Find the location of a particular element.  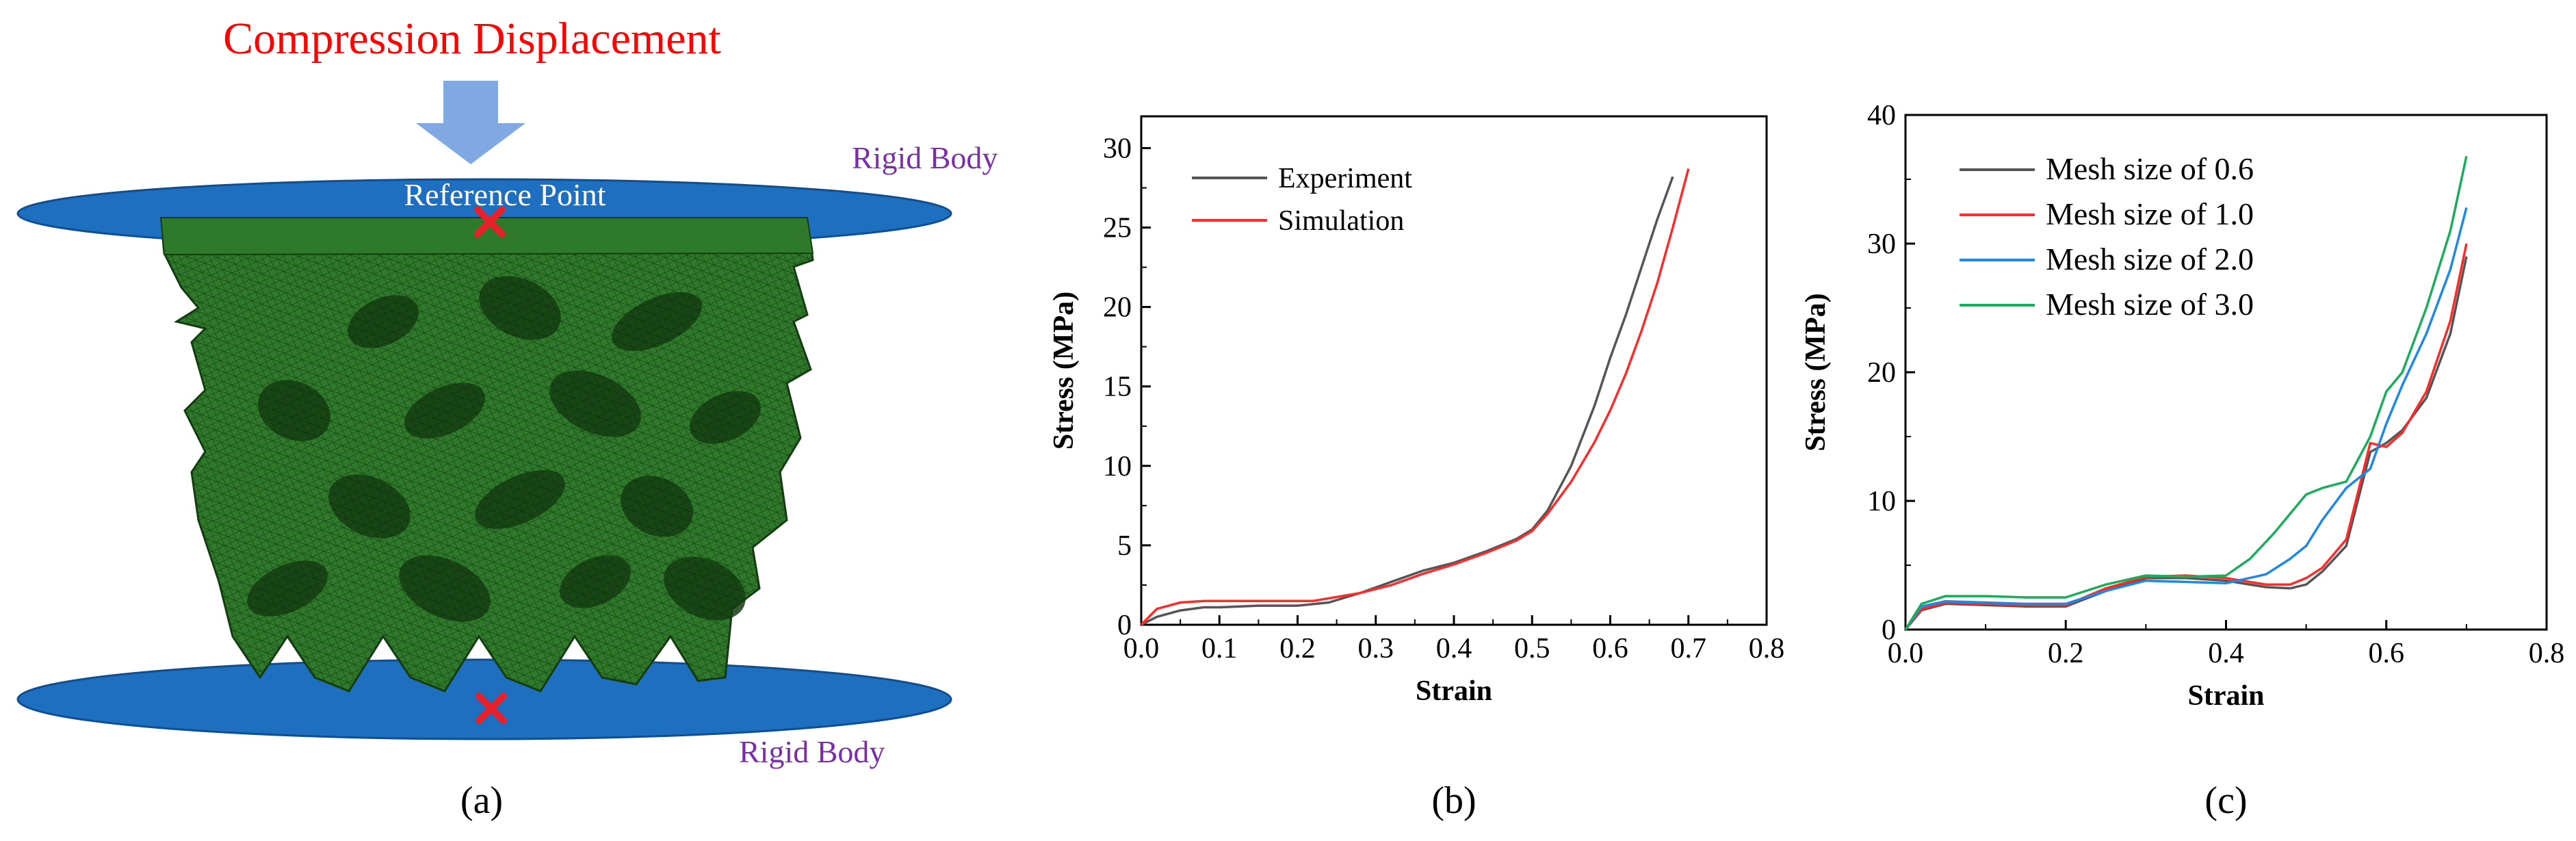

y-tick-label: 25 is located at coordinates (1117, 228).